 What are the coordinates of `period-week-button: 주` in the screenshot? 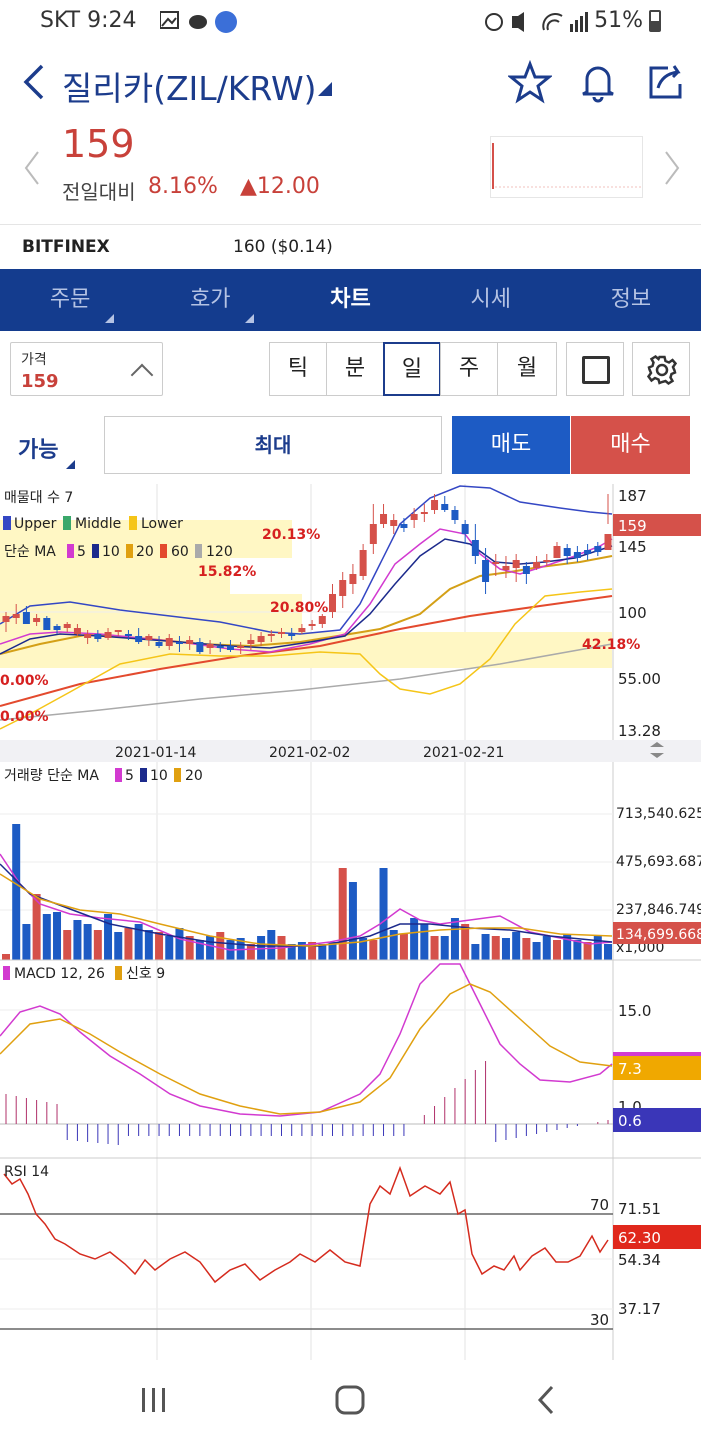 It's located at (469, 369).